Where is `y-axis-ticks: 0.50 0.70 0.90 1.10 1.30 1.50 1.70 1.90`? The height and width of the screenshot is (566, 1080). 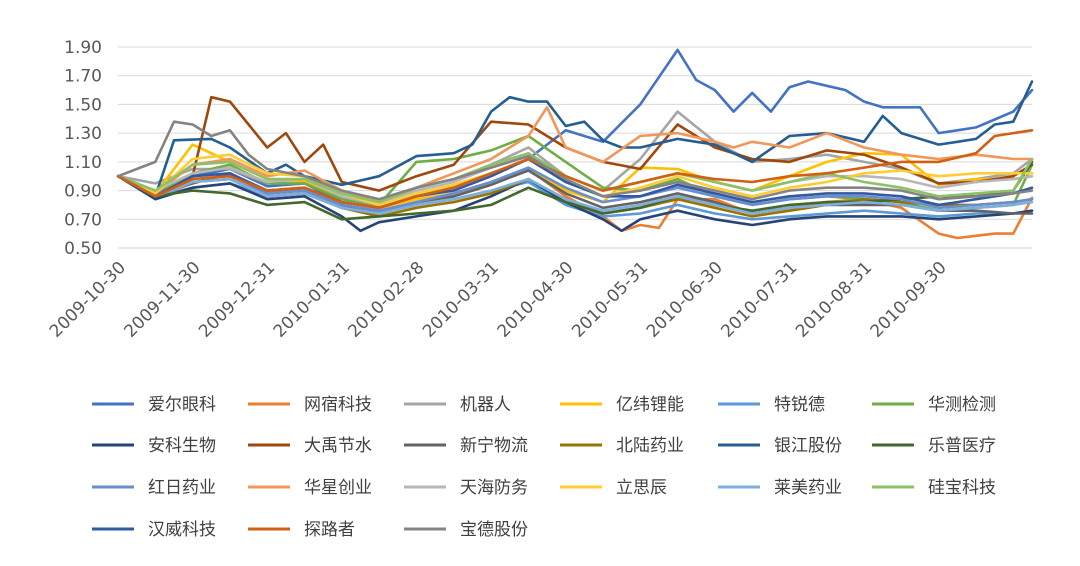
y-axis-ticks: 0.50 0.70 0.90 1.10 1.30 1.50 1.70 1.90 is located at coordinates (83, 148).